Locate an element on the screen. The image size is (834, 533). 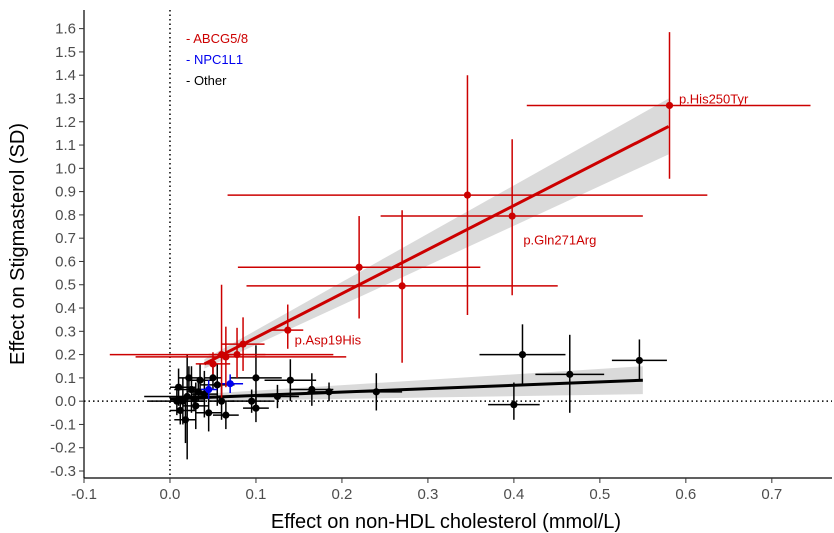
y-tick-label: 0.1 is located at coordinates (65, 378).